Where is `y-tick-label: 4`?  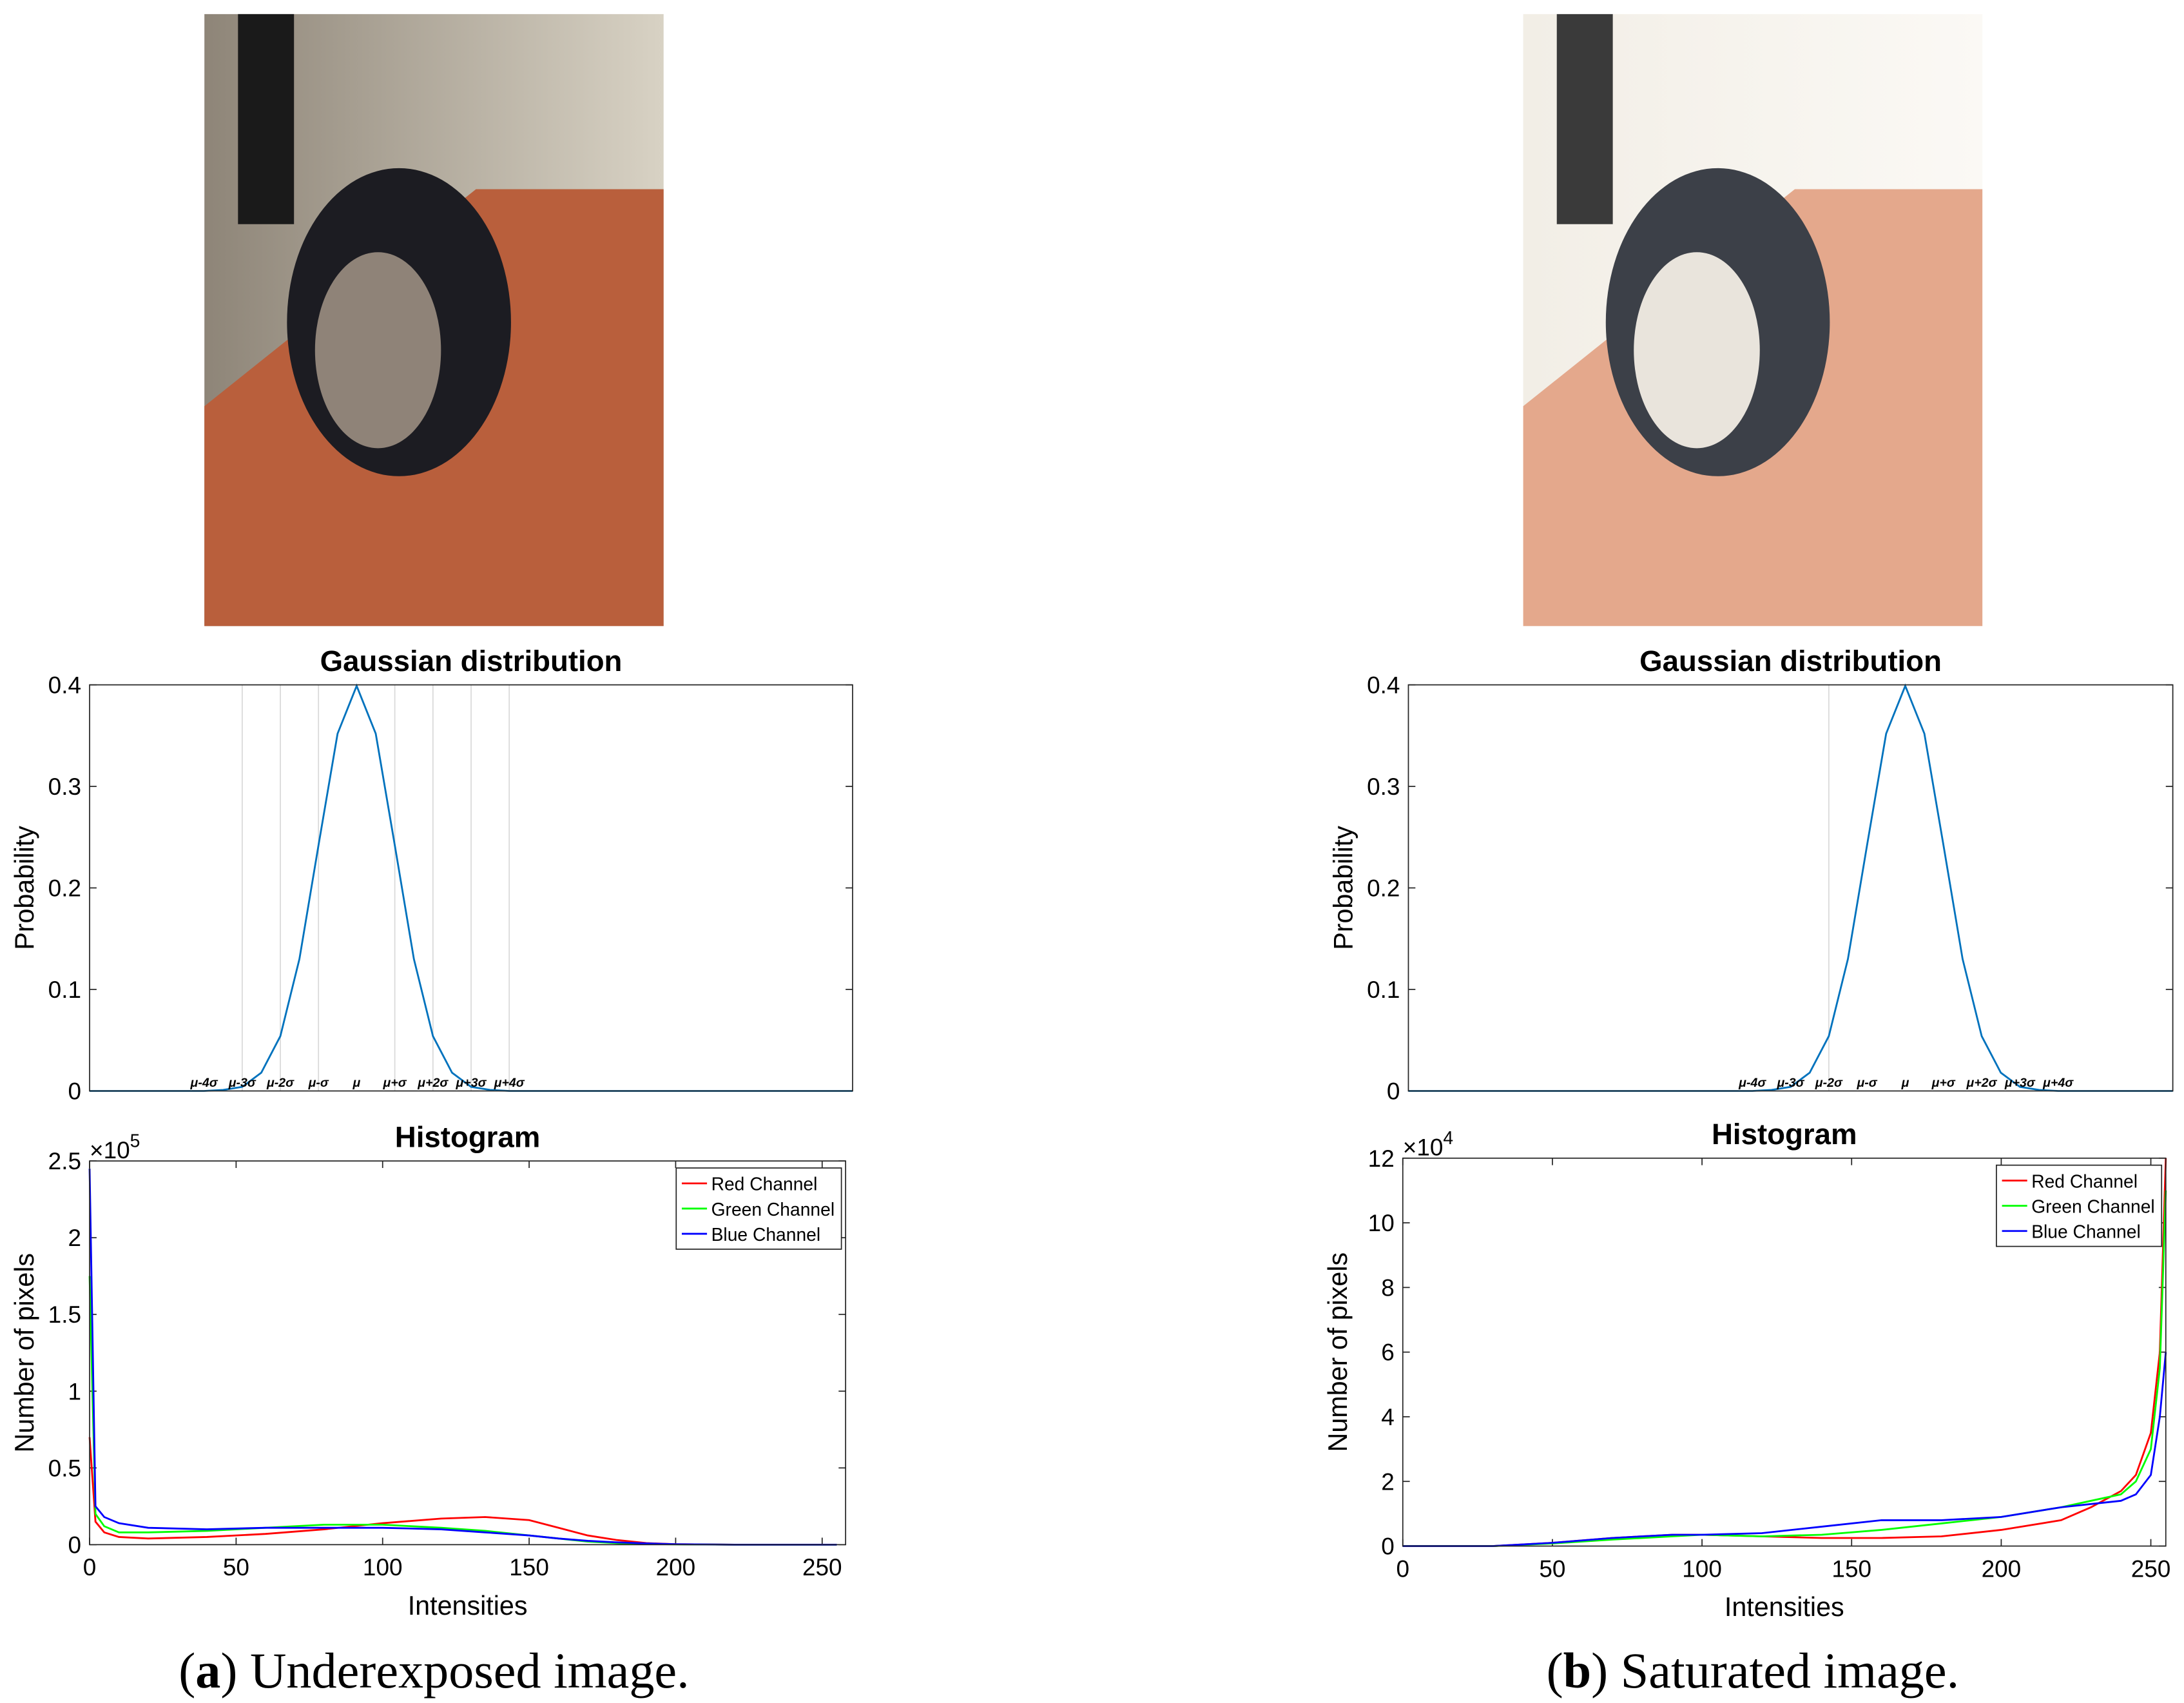
y-tick-label: 4 is located at coordinates (1388, 1417).